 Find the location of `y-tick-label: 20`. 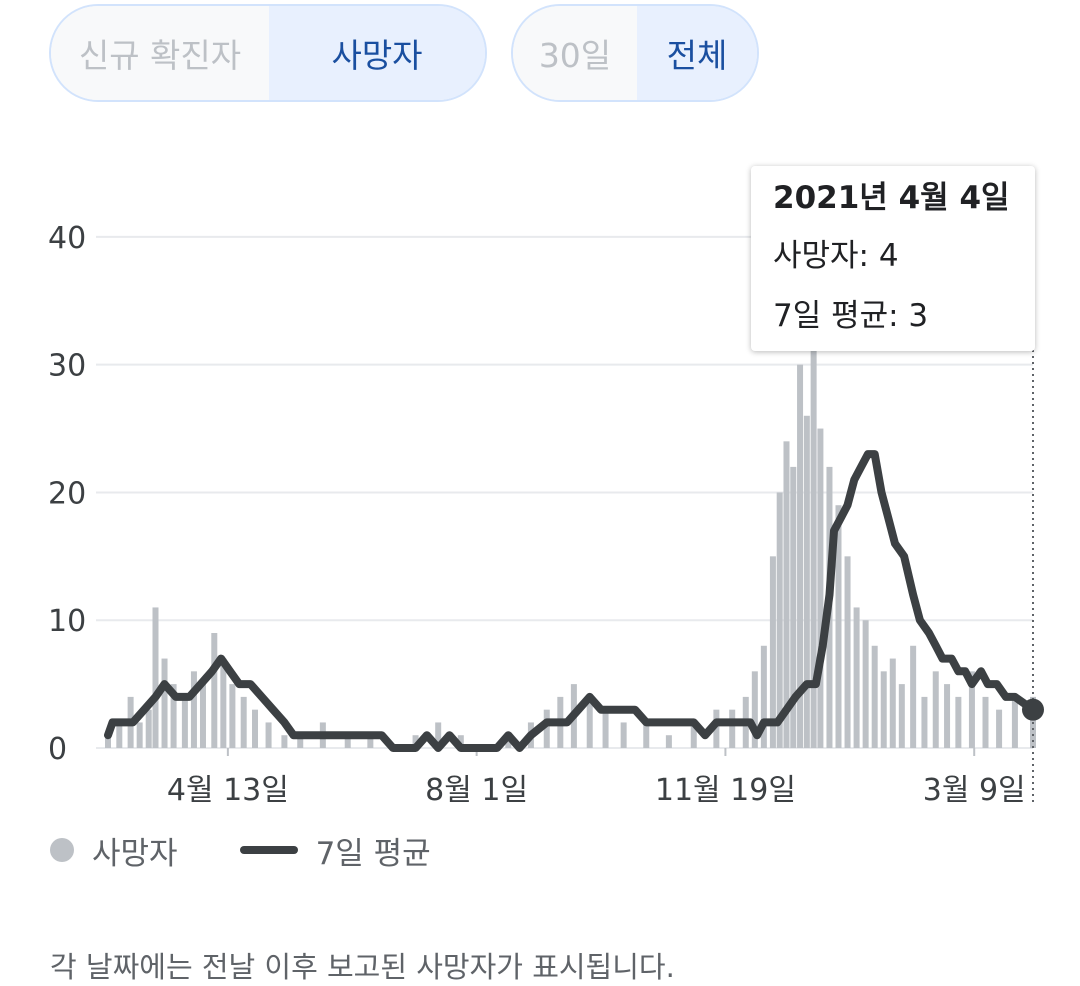

y-tick-label: 20 is located at coordinates (67, 493).